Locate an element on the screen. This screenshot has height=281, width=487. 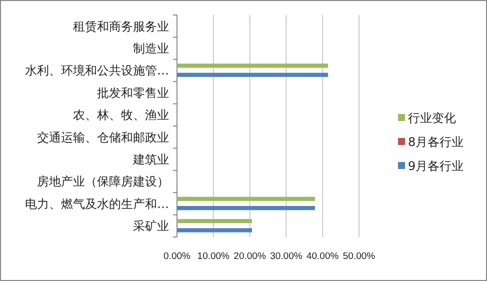
x-tick-label: 50.00% is located at coordinates (359, 256).